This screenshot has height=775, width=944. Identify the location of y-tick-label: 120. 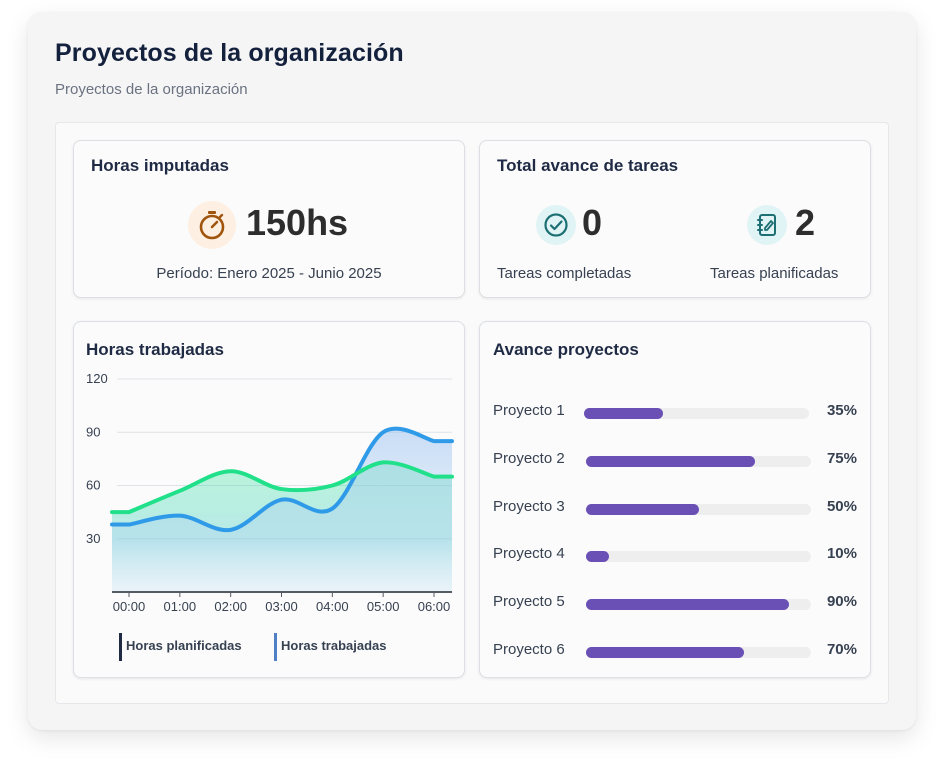
(97, 378).